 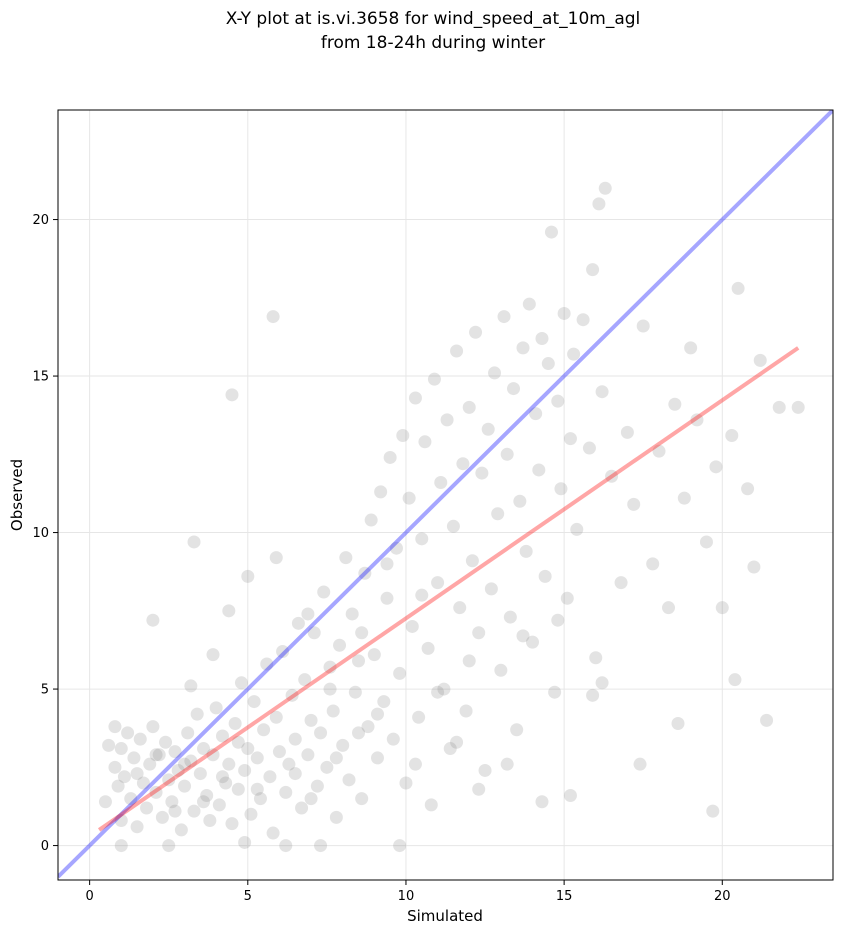 What do you see at coordinates (406, 896) in the screenshot?
I see `x-tick-label: 10` at bounding box center [406, 896].